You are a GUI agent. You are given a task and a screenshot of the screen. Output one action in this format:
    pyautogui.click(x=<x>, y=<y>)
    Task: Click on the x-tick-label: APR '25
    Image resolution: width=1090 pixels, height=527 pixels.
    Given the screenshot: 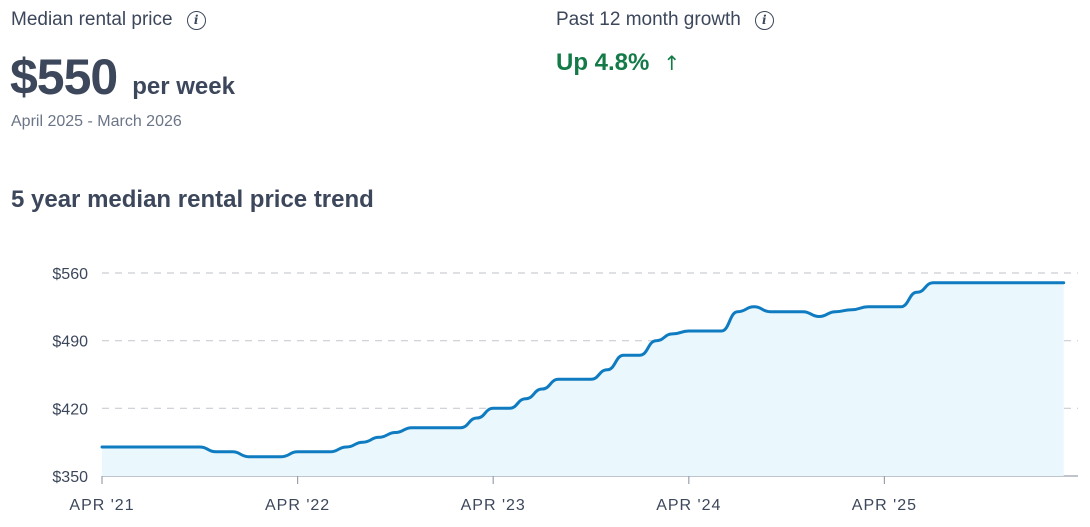 What is the action you would take?
    pyautogui.click(x=884, y=505)
    